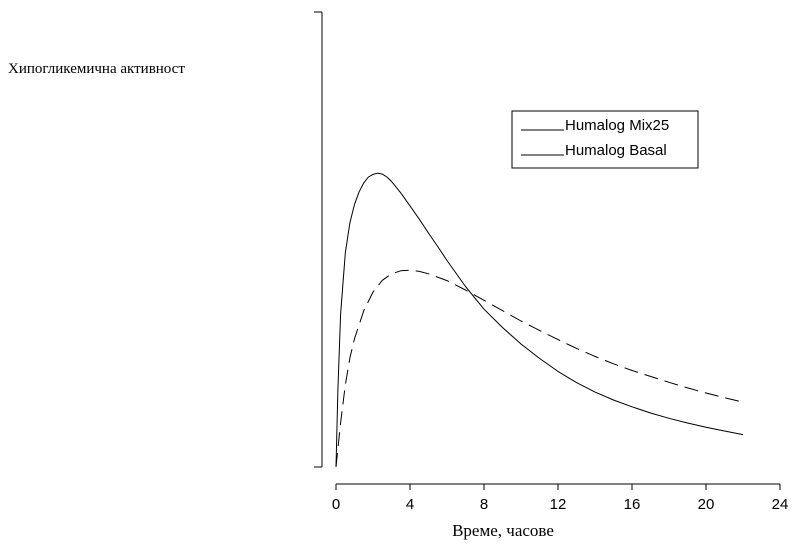  Describe the element at coordinates (484, 504) in the screenshot. I see `x-tick-label-8: 8` at that location.